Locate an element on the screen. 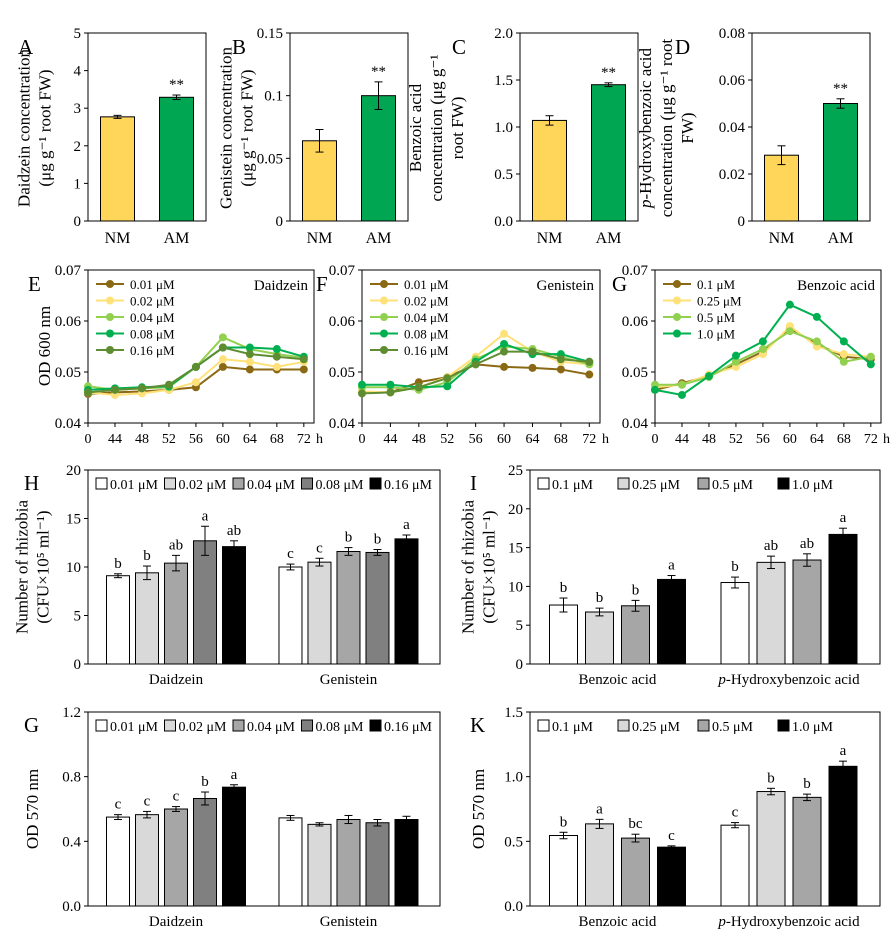 This screenshot has height=940, width=893. italic-p: p is located at coordinates (721, 922).